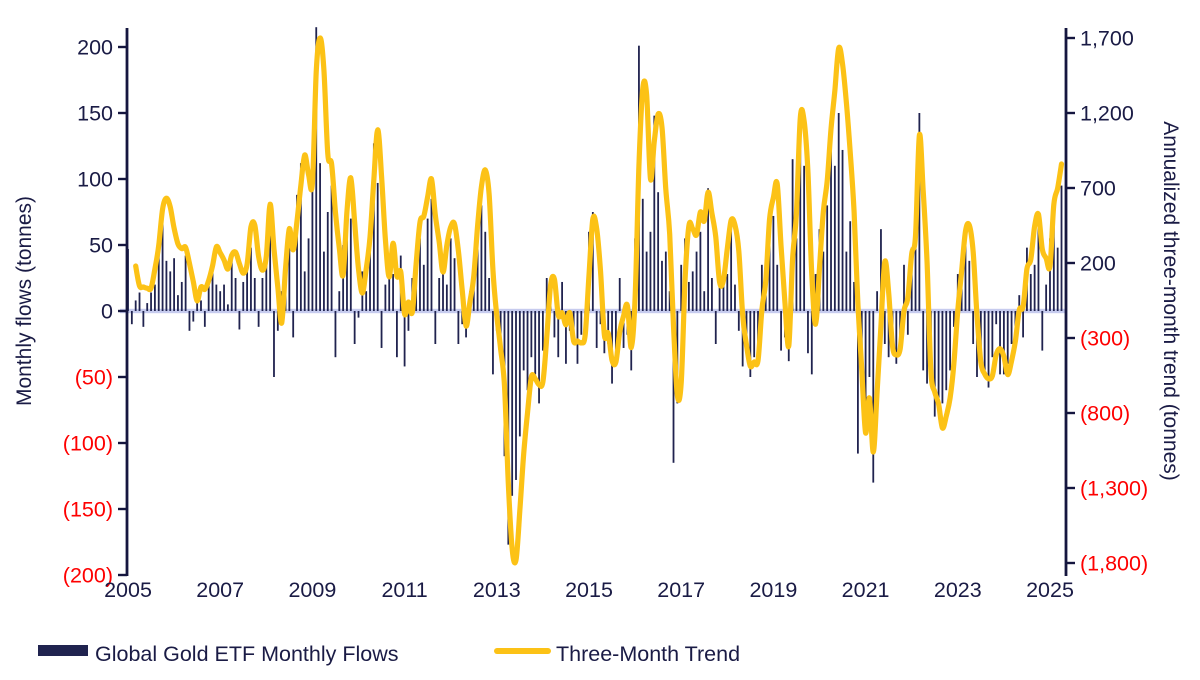  What do you see at coordinates (88, 510) in the screenshot?
I see `left-axis-tick-label: (150)` at bounding box center [88, 510].